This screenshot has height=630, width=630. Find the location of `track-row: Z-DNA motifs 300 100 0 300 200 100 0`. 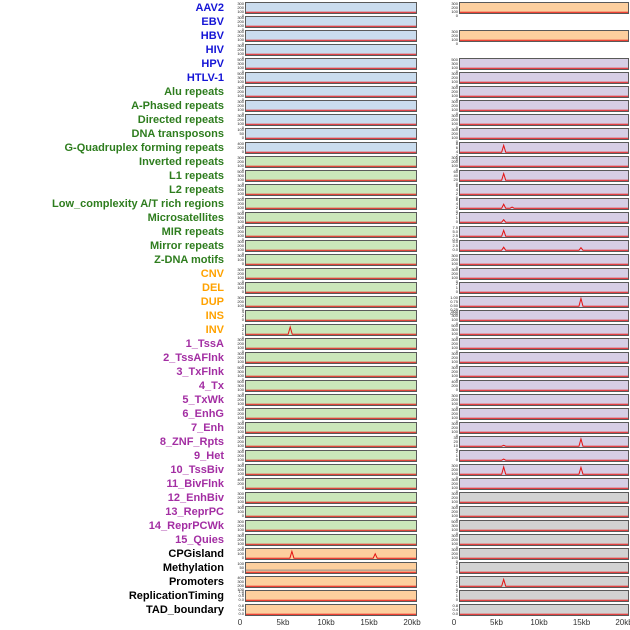

track-row: Z-DNA motifs 300 100 0 300 200 100 0 is located at coordinates (315, 261).